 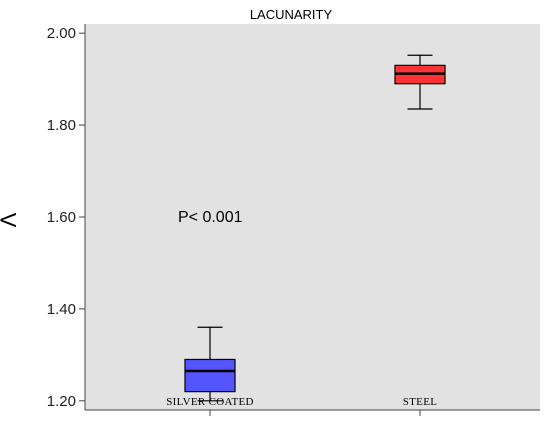 What do you see at coordinates (210, 217) in the screenshot?
I see `p-value-annotation: P< 0.001` at bounding box center [210, 217].